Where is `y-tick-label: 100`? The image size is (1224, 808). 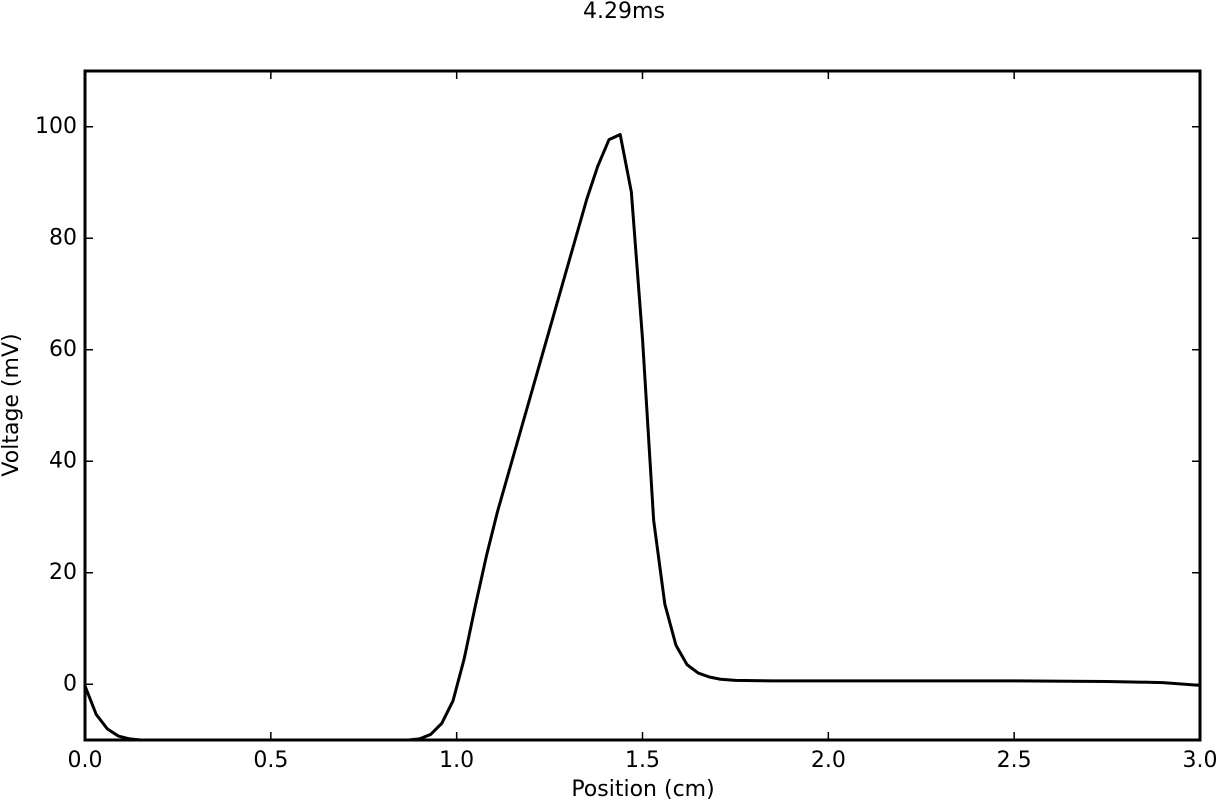 y-tick-label: 100 is located at coordinates (56, 126).